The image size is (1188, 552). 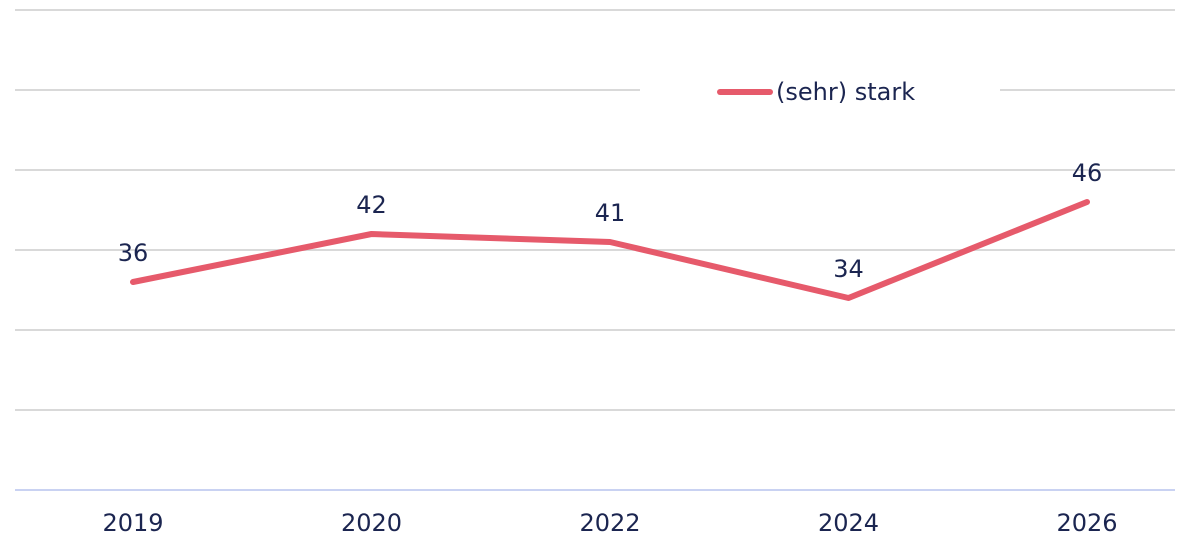 I want to click on data-label: 46, so click(x=1087, y=173).